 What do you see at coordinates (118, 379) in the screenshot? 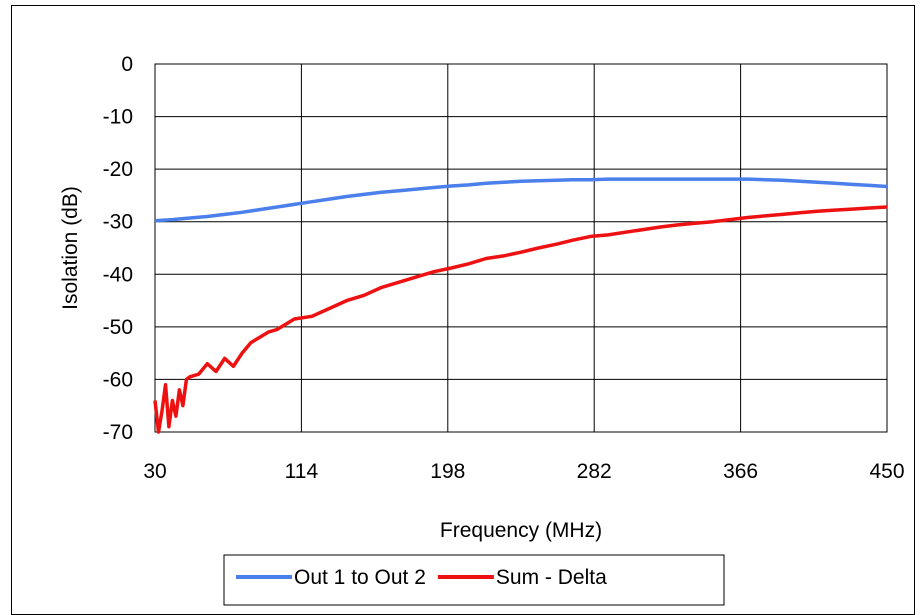
I see `y-tick-label: -60` at bounding box center [118, 379].